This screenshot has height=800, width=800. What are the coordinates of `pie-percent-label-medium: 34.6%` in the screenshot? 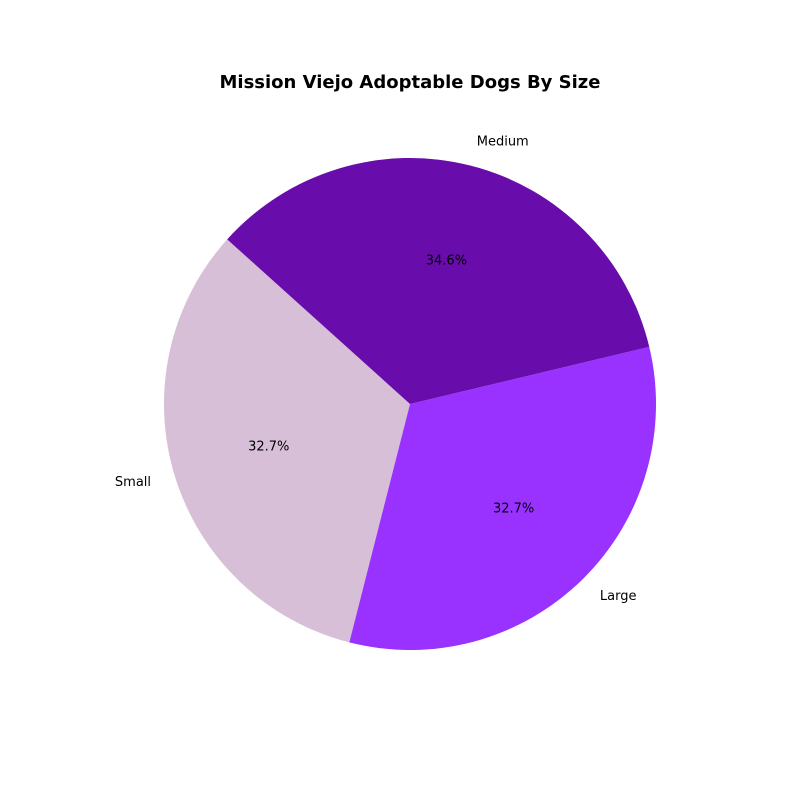 It's located at (446, 260).